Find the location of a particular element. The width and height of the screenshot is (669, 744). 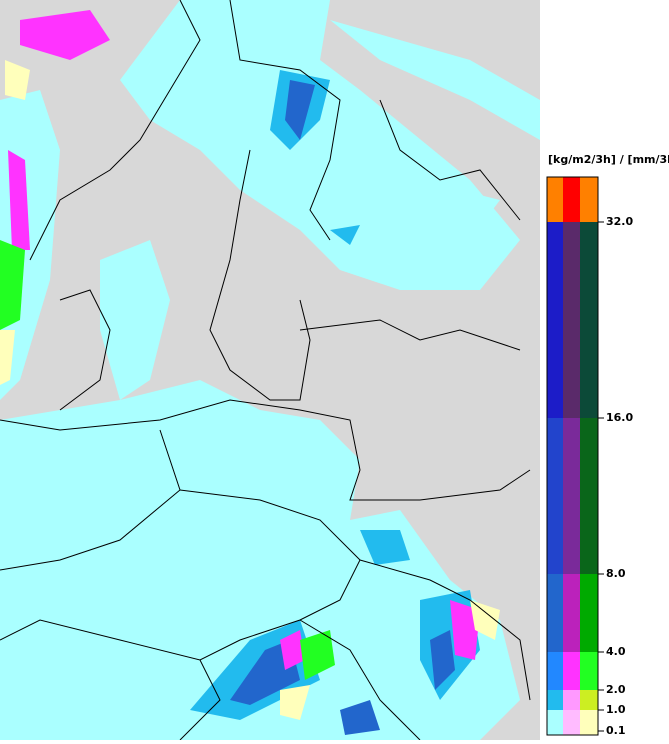

tick-label: 8.0 is located at coordinates (616, 573).